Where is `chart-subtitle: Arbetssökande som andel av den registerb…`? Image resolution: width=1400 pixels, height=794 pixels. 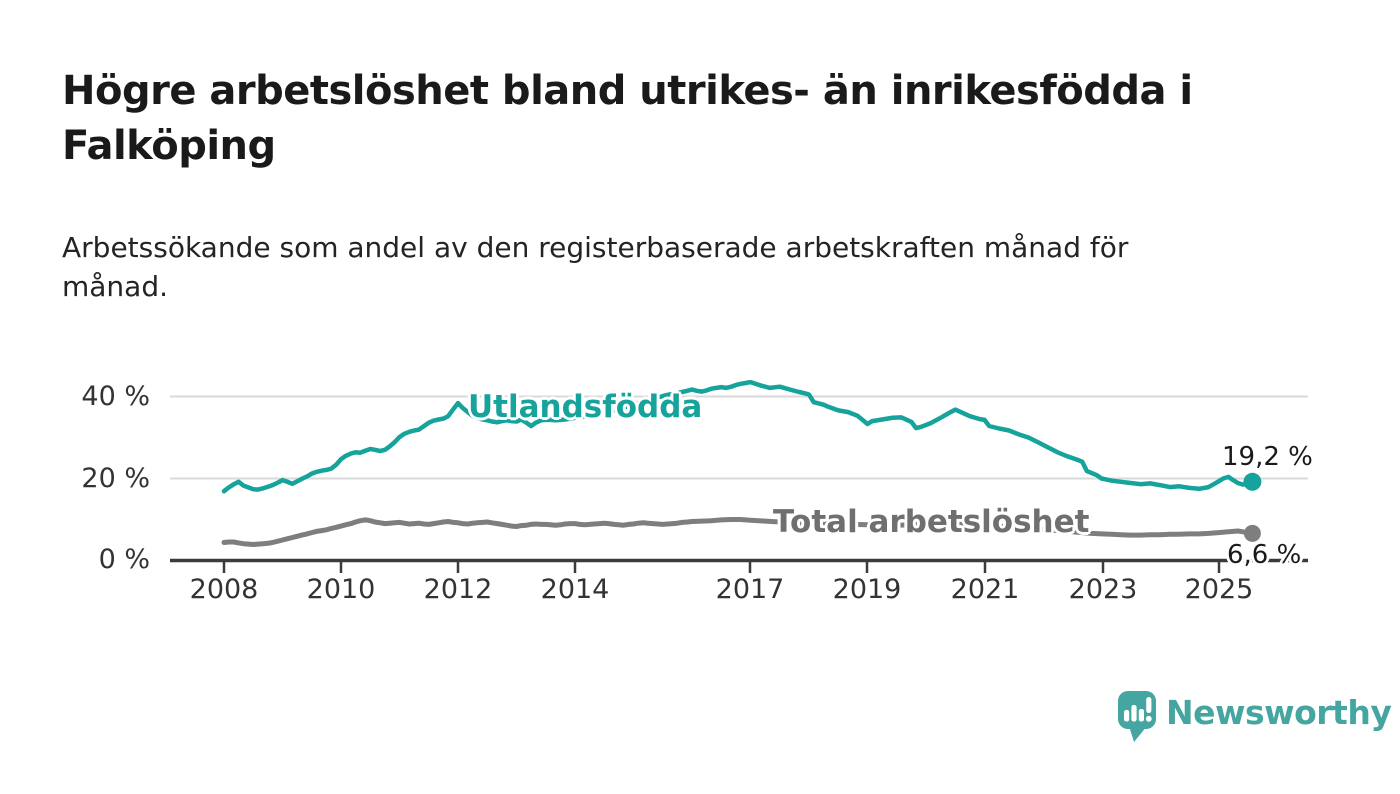
chart-subtitle: Arbetssökande som andel av den registerb… is located at coordinates (662, 267).